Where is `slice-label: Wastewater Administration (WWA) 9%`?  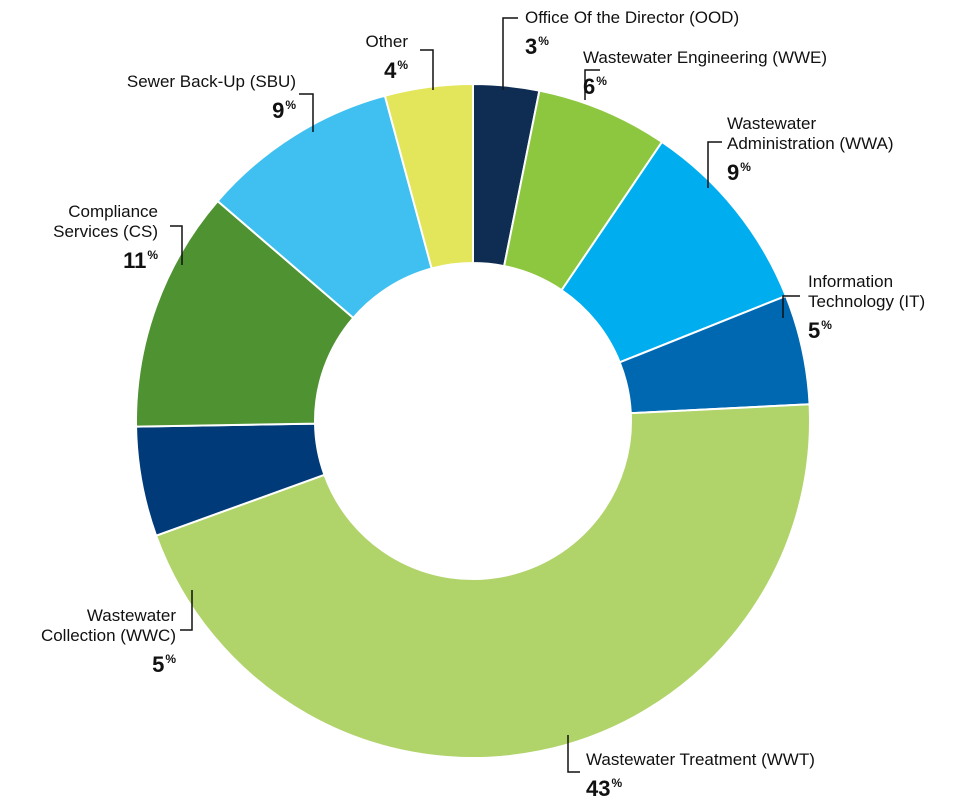
slice-label: Wastewater Administration (WWA) 9% is located at coordinates (810, 150).